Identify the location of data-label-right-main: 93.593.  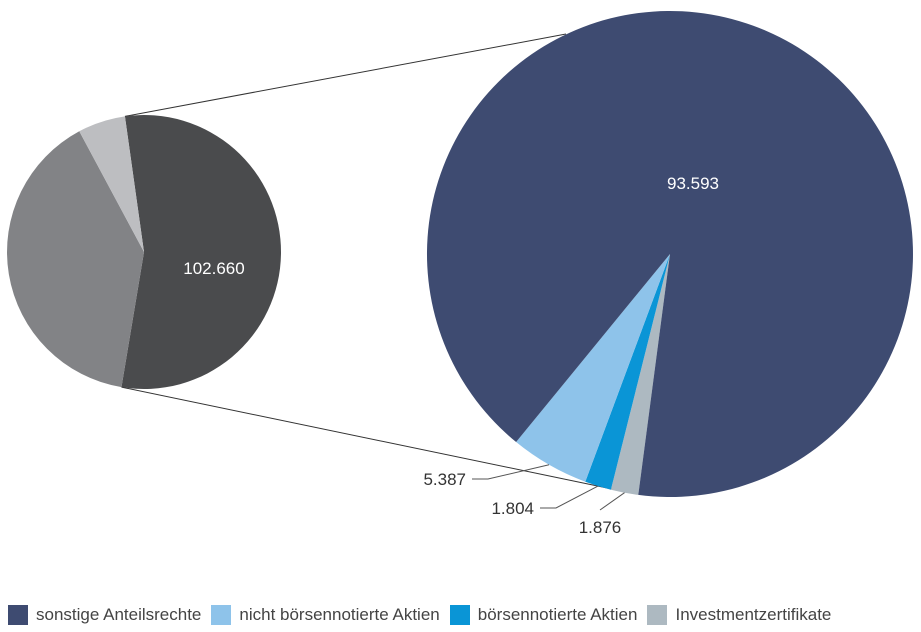
(693, 183).